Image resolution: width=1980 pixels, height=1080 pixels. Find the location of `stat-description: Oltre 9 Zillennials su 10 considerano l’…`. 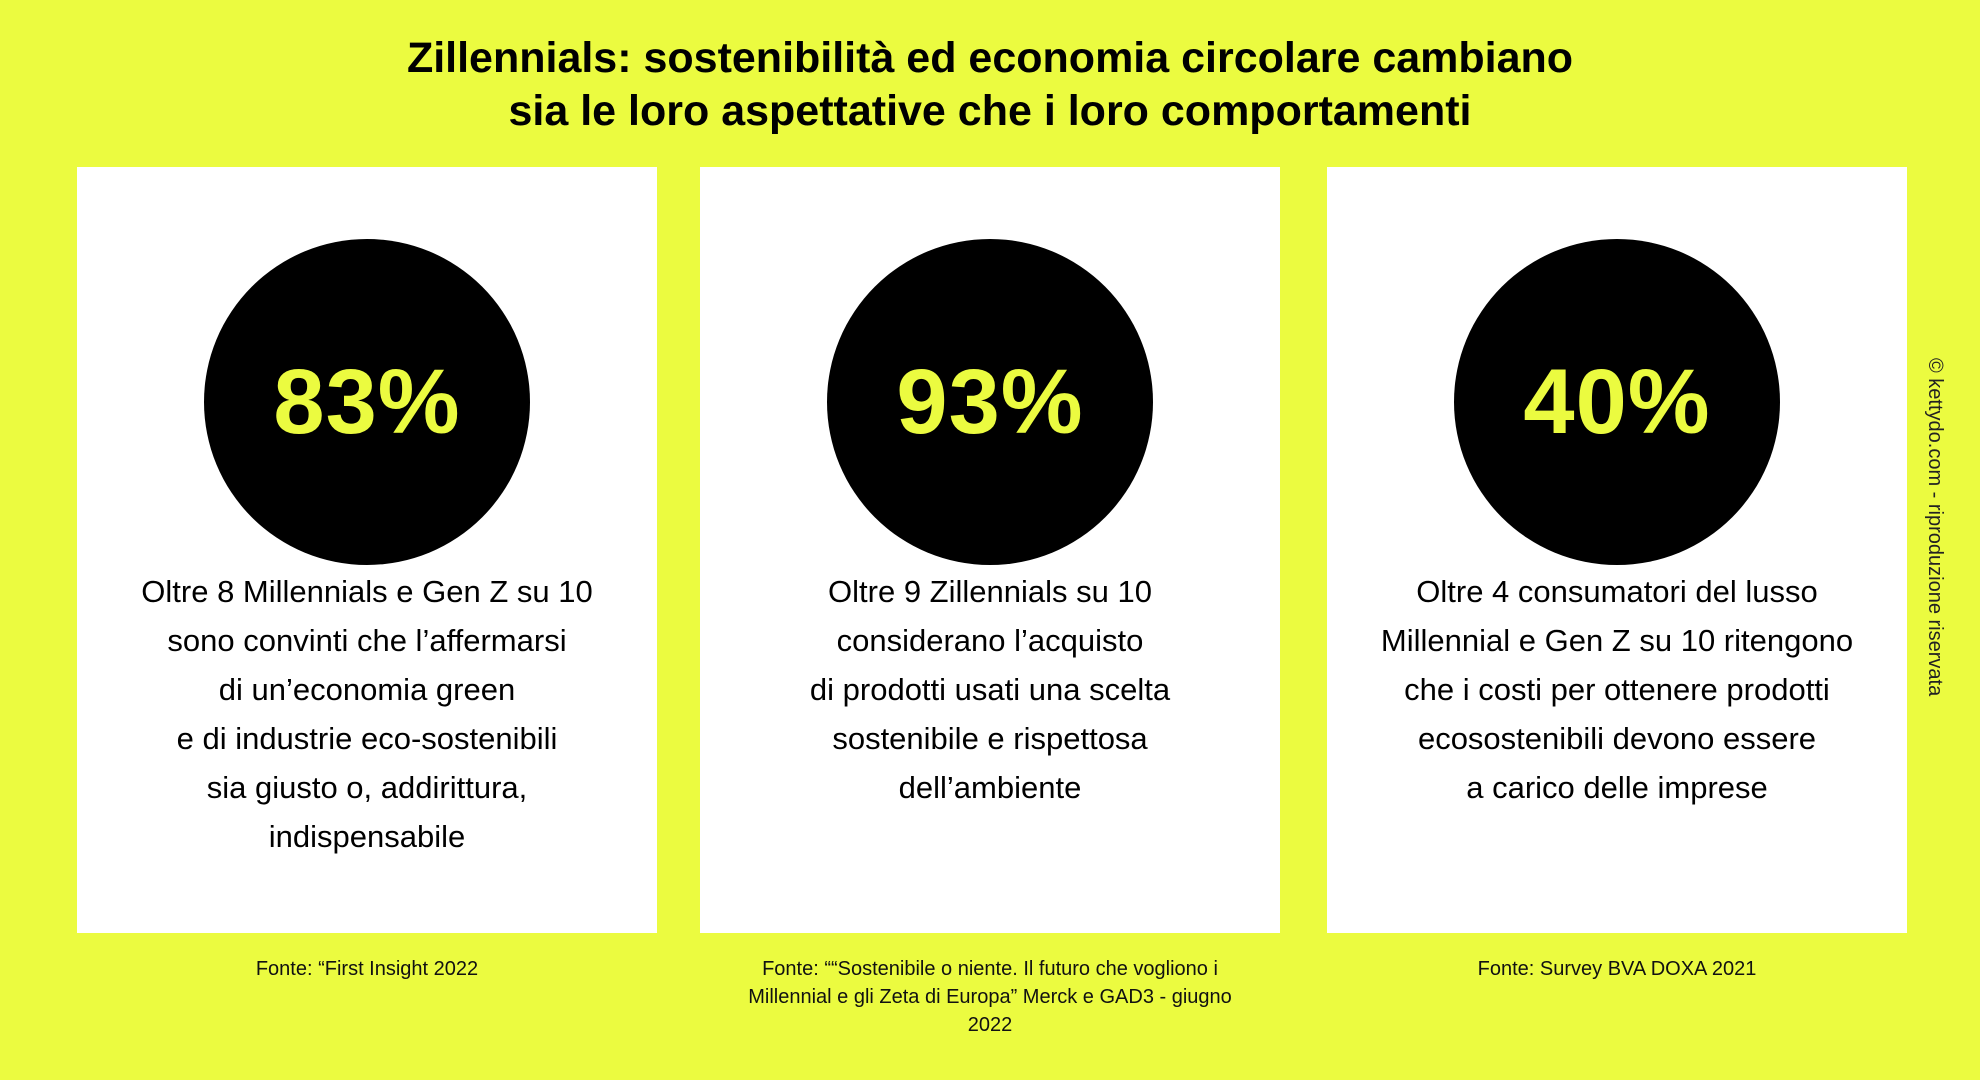

stat-description: Oltre 9 Zillennials su 10 considerano l’… is located at coordinates (990, 689).